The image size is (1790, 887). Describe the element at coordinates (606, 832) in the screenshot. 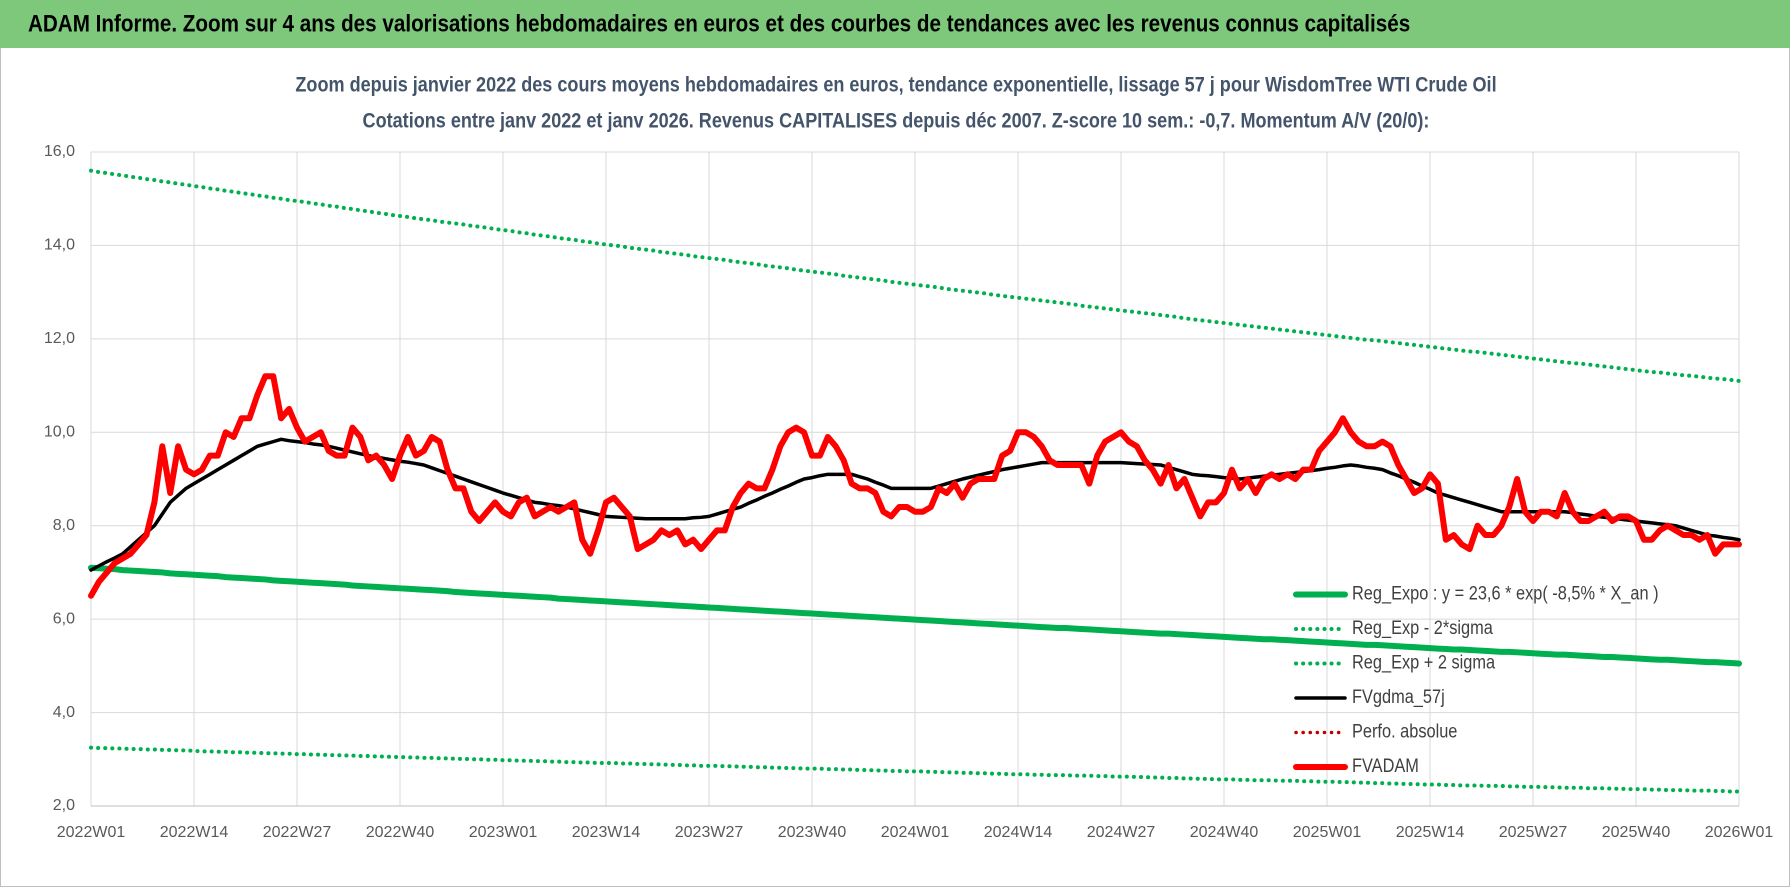

I see `x-tick-label: 2023W14` at that location.